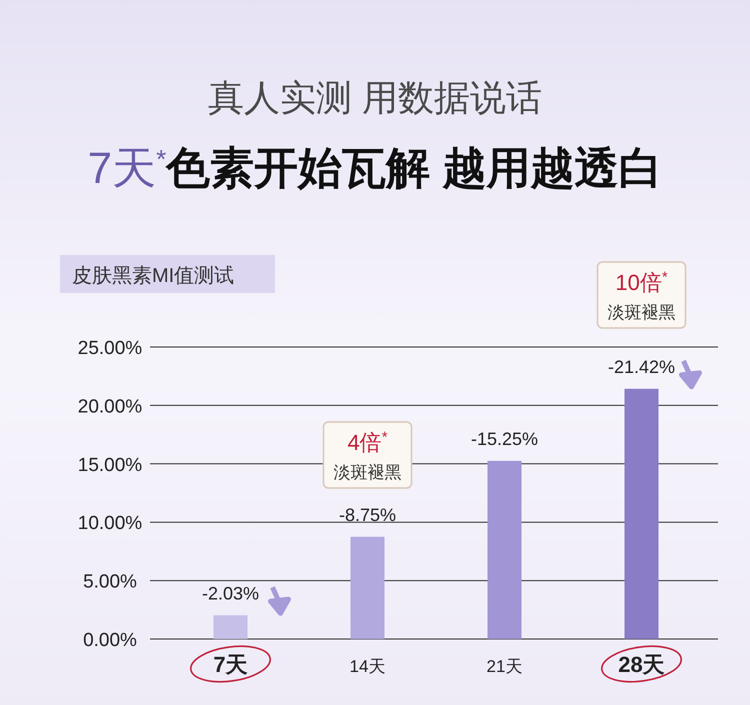 The width and height of the screenshot is (750, 705). I want to click on annotation: -21.42%, so click(642, 366).